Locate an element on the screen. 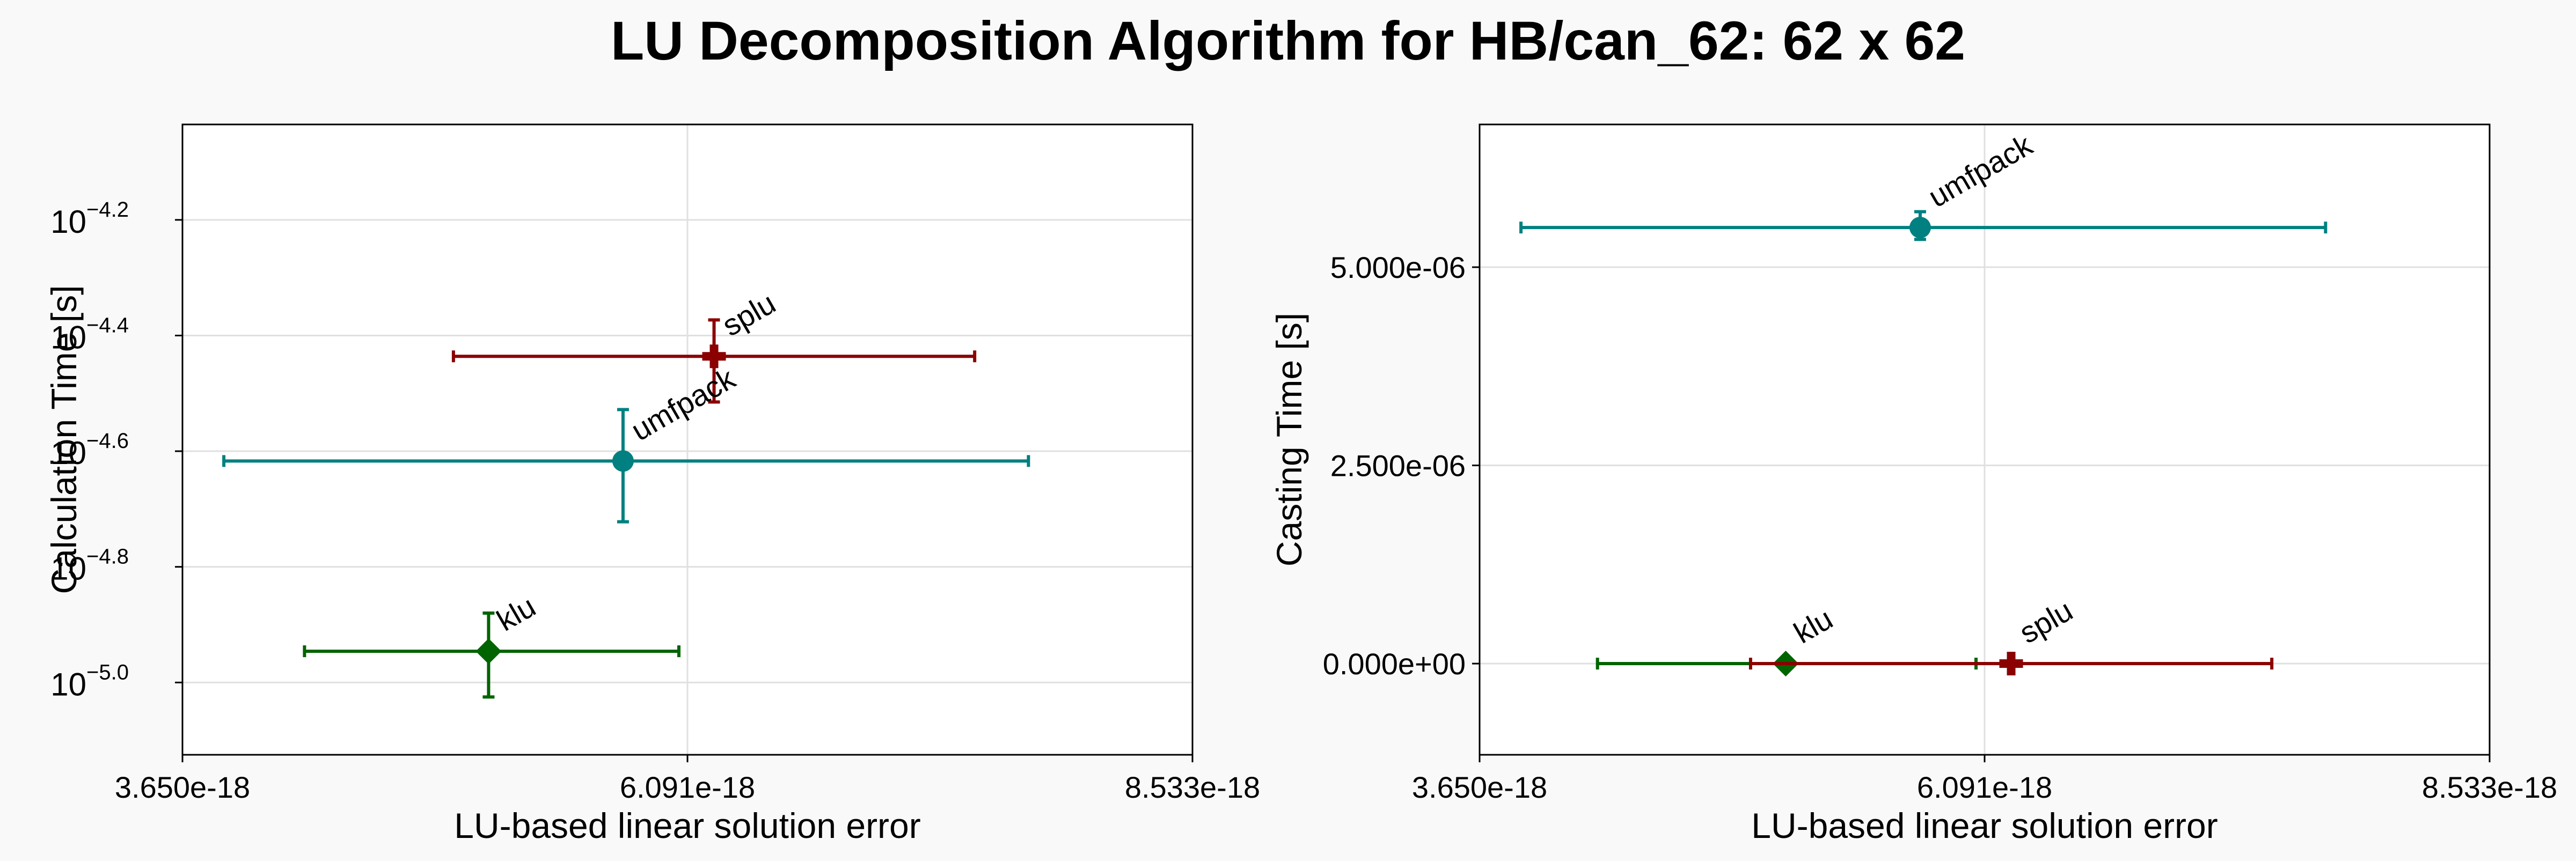  y-axis-label: Calculation Time [s] is located at coordinates (64, 439).